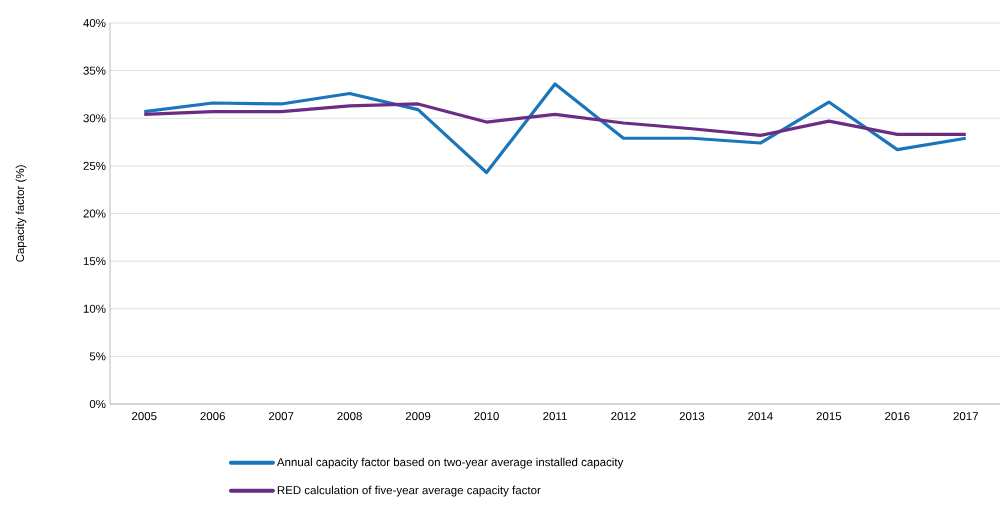 Image resolution: width=1006 pixels, height=511 pixels. I want to click on y-tick-label: 25%, so click(94, 165).